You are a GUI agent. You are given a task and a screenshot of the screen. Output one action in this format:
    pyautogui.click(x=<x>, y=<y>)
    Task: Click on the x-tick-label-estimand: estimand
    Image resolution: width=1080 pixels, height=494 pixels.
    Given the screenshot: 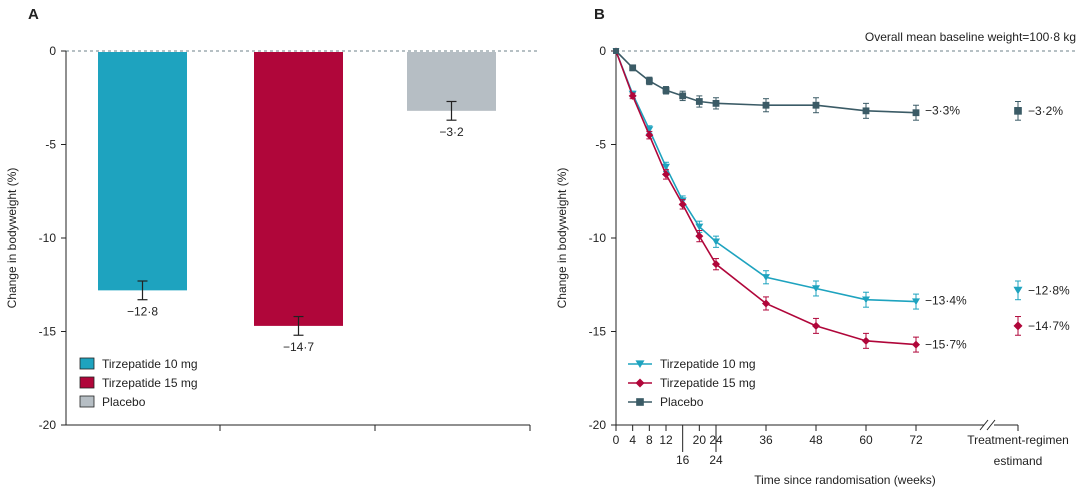 What is the action you would take?
    pyautogui.click(x=1018, y=461)
    